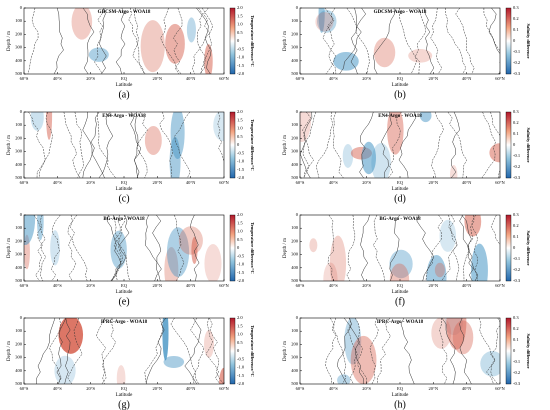  Describe the element at coordinates (241, 367) in the screenshot. I see `colorbar-tick-label: -1.0` at that location.